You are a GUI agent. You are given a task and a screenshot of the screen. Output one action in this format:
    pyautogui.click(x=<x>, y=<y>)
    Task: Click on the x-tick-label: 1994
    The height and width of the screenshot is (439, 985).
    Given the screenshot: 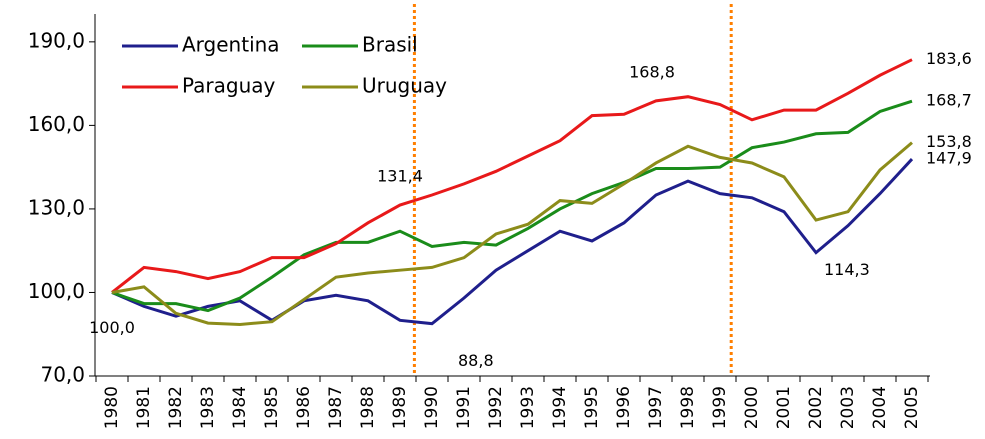 What is the action you would take?
    pyautogui.click(x=560, y=407)
    